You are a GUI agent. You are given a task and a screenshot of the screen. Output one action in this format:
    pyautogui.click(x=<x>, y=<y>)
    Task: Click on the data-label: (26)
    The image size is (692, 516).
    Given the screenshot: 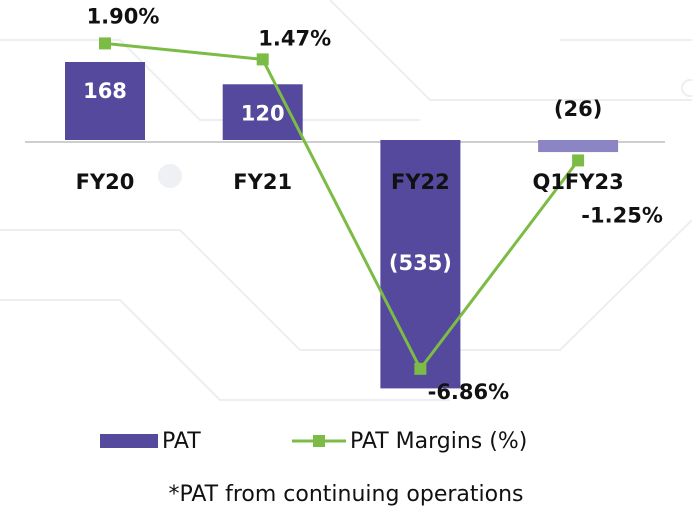 What is the action you would take?
    pyautogui.click(x=578, y=109)
    